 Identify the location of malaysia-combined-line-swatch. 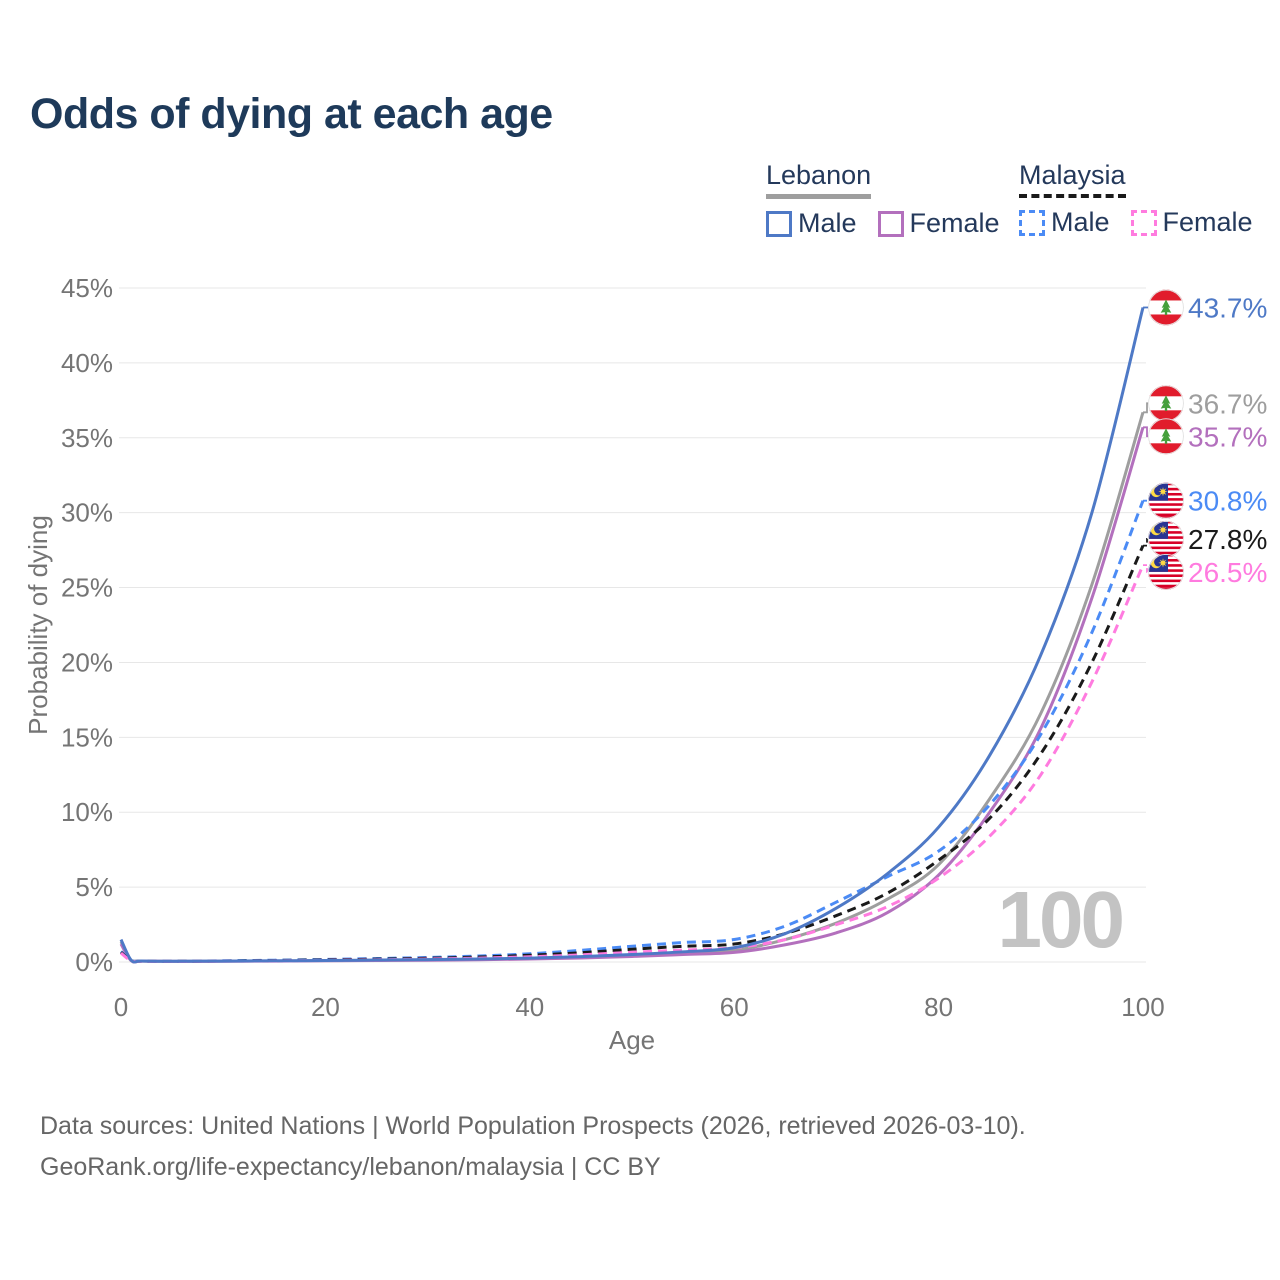
(1072, 196).